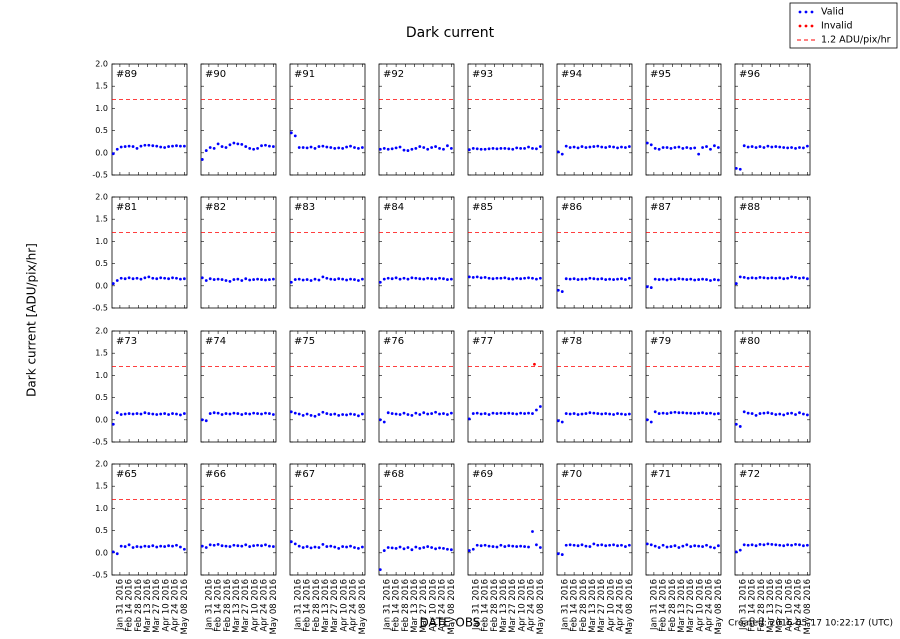 Image resolution: width=900 pixels, height=639 pixels. What do you see at coordinates (800, 12) in the screenshot?
I see `legend-marker` at bounding box center [800, 12].